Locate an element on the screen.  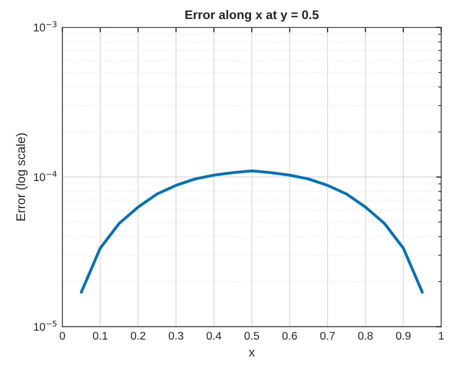
x-tick-label: 0 is located at coordinates (63, 336).